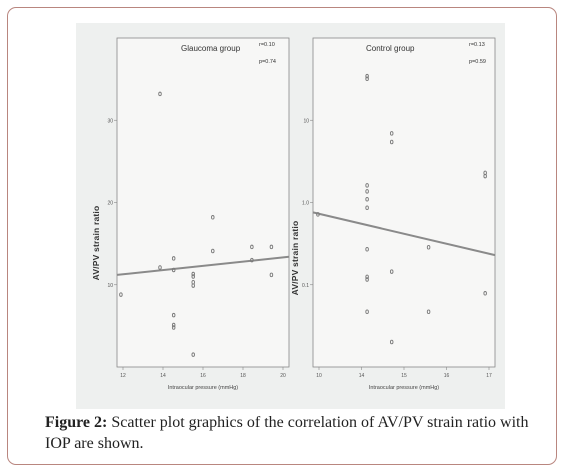 The width and height of the screenshot is (566, 473). What do you see at coordinates (211, 48) in the screenshot?
I see `glaucoma-title: Glaucoma group` at bounding box center [211, 48].